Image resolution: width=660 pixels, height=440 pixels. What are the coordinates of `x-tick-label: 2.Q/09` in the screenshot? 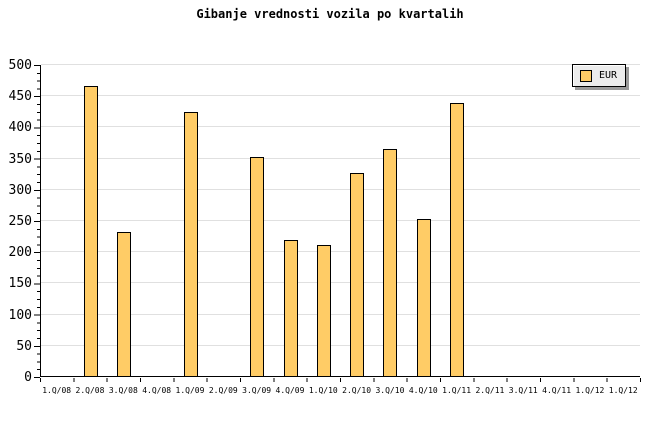 It's located at (223, 390).